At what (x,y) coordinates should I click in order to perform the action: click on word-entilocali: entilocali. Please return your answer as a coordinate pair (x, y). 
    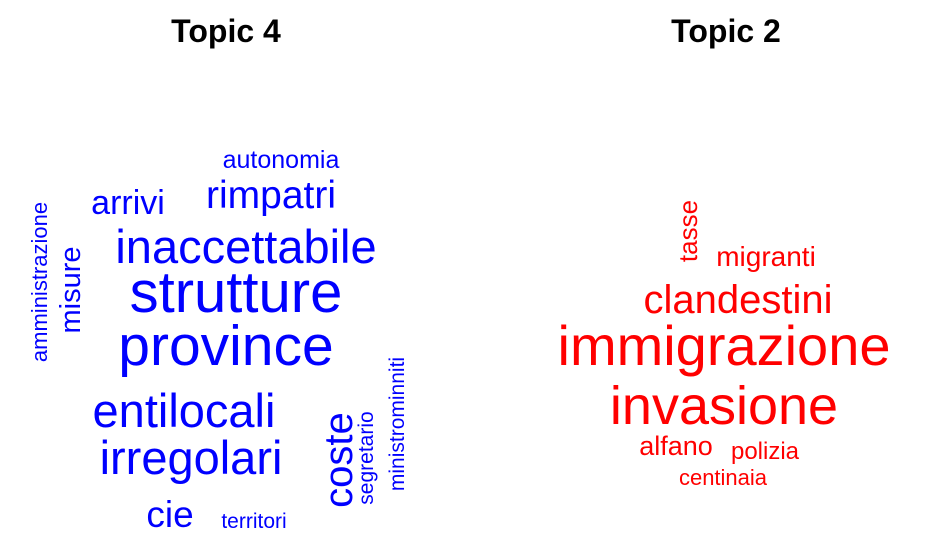
    Looking at the image, I should click on (184, 410).